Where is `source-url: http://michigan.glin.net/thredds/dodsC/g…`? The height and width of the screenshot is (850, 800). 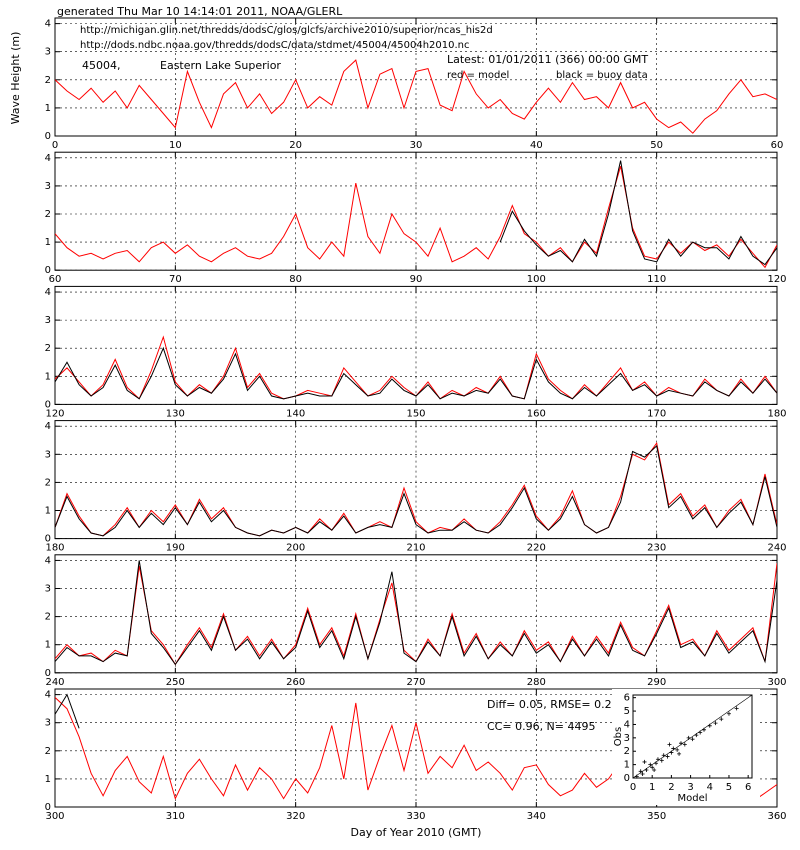
source-url: http://michigan.glin.net/thredds/dodsC/g… is located at coordinates (286, 30).